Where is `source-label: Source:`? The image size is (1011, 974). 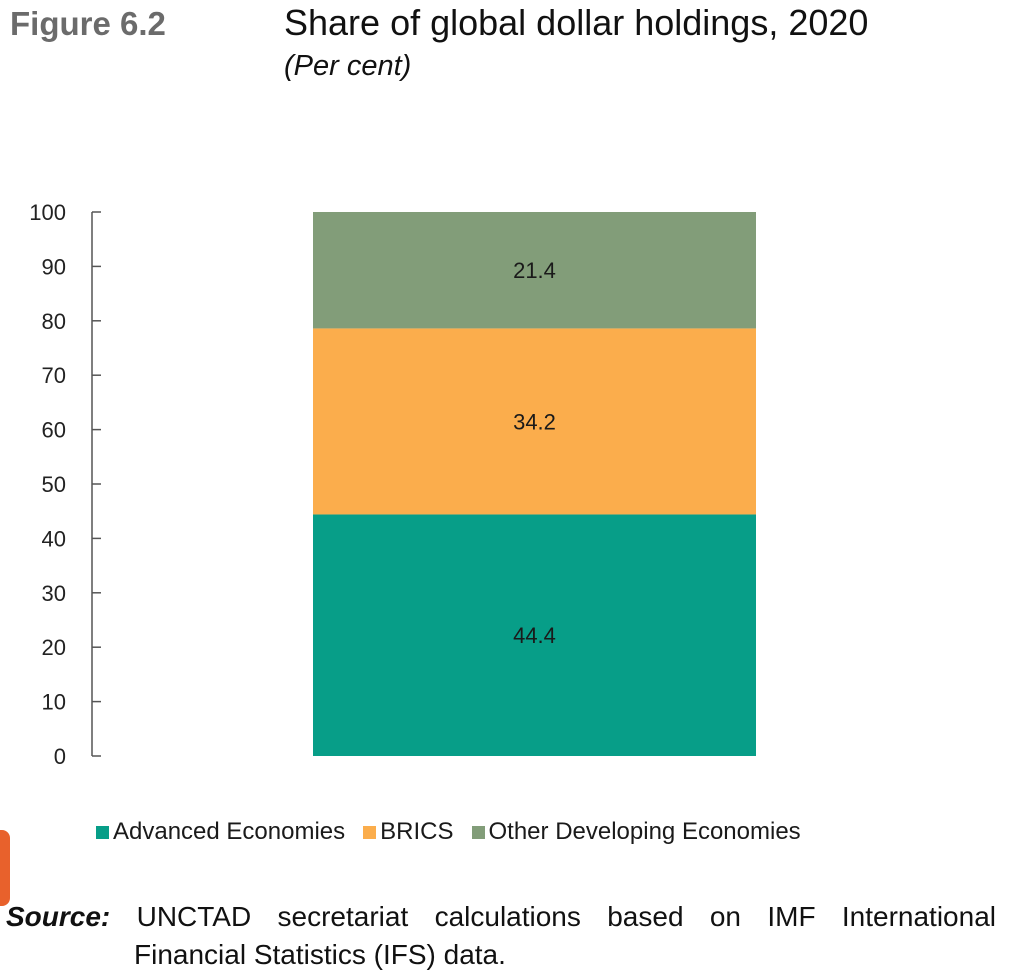
source-label: Source: is located at coordinates (58, 916).